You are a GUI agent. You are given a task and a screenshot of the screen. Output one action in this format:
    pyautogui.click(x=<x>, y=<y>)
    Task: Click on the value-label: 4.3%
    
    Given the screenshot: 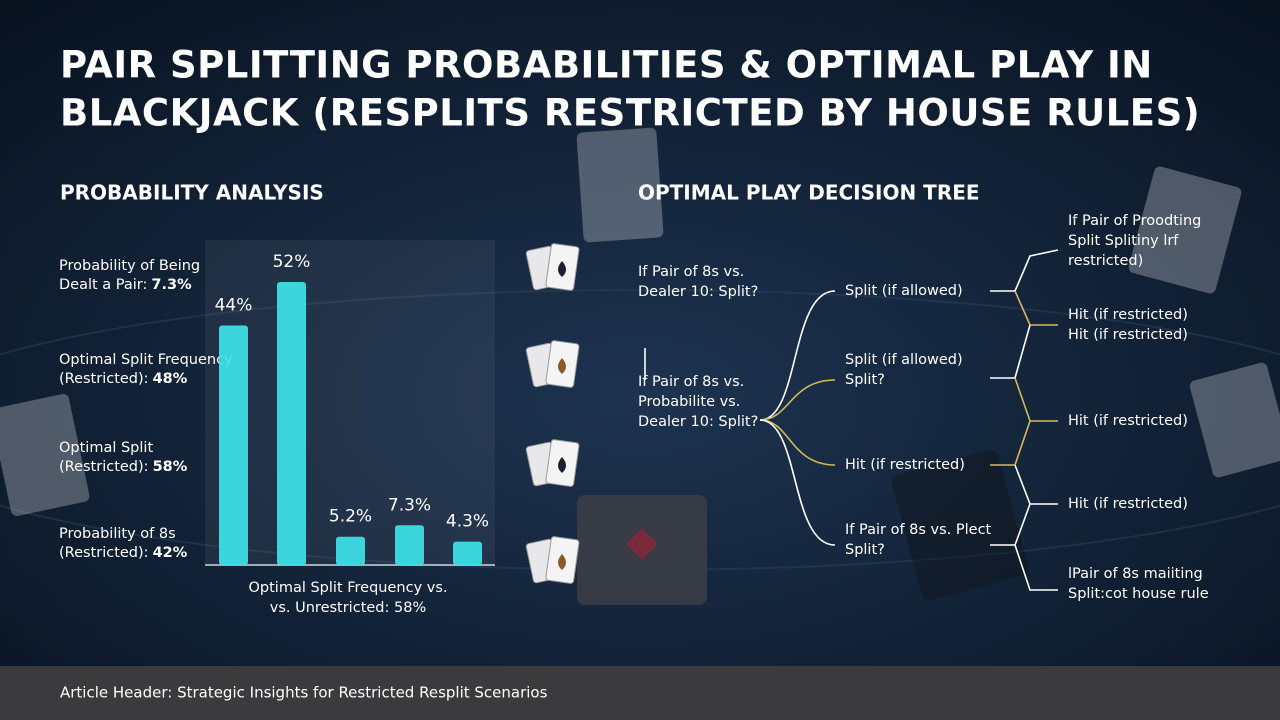 What is the action you would take?
    pyautogui.click(x=467, y=522)
    